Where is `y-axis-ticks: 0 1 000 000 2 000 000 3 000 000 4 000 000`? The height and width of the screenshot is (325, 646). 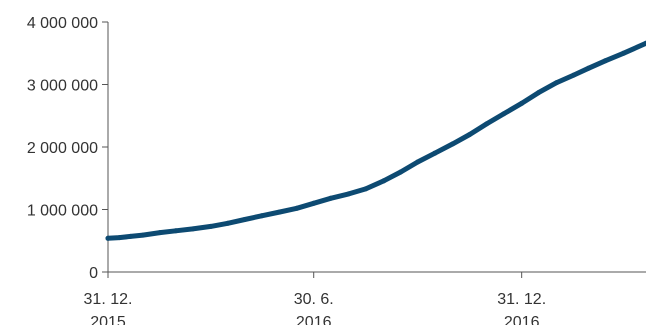
y-axis-ticks: 0 1 000 000 2 000 000 3 000 000 4 000 000 is located at coordinates (67, 148).